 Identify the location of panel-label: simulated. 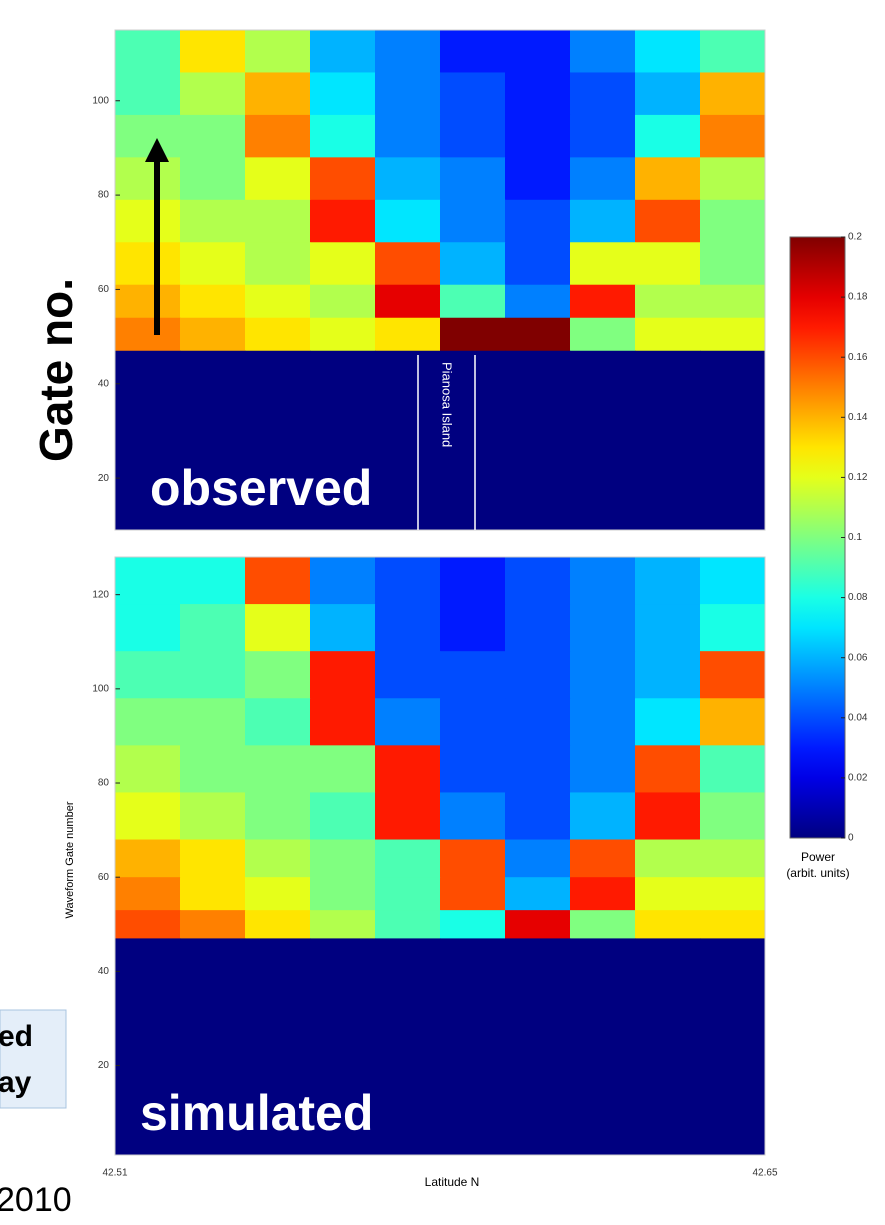
(256, 1113).